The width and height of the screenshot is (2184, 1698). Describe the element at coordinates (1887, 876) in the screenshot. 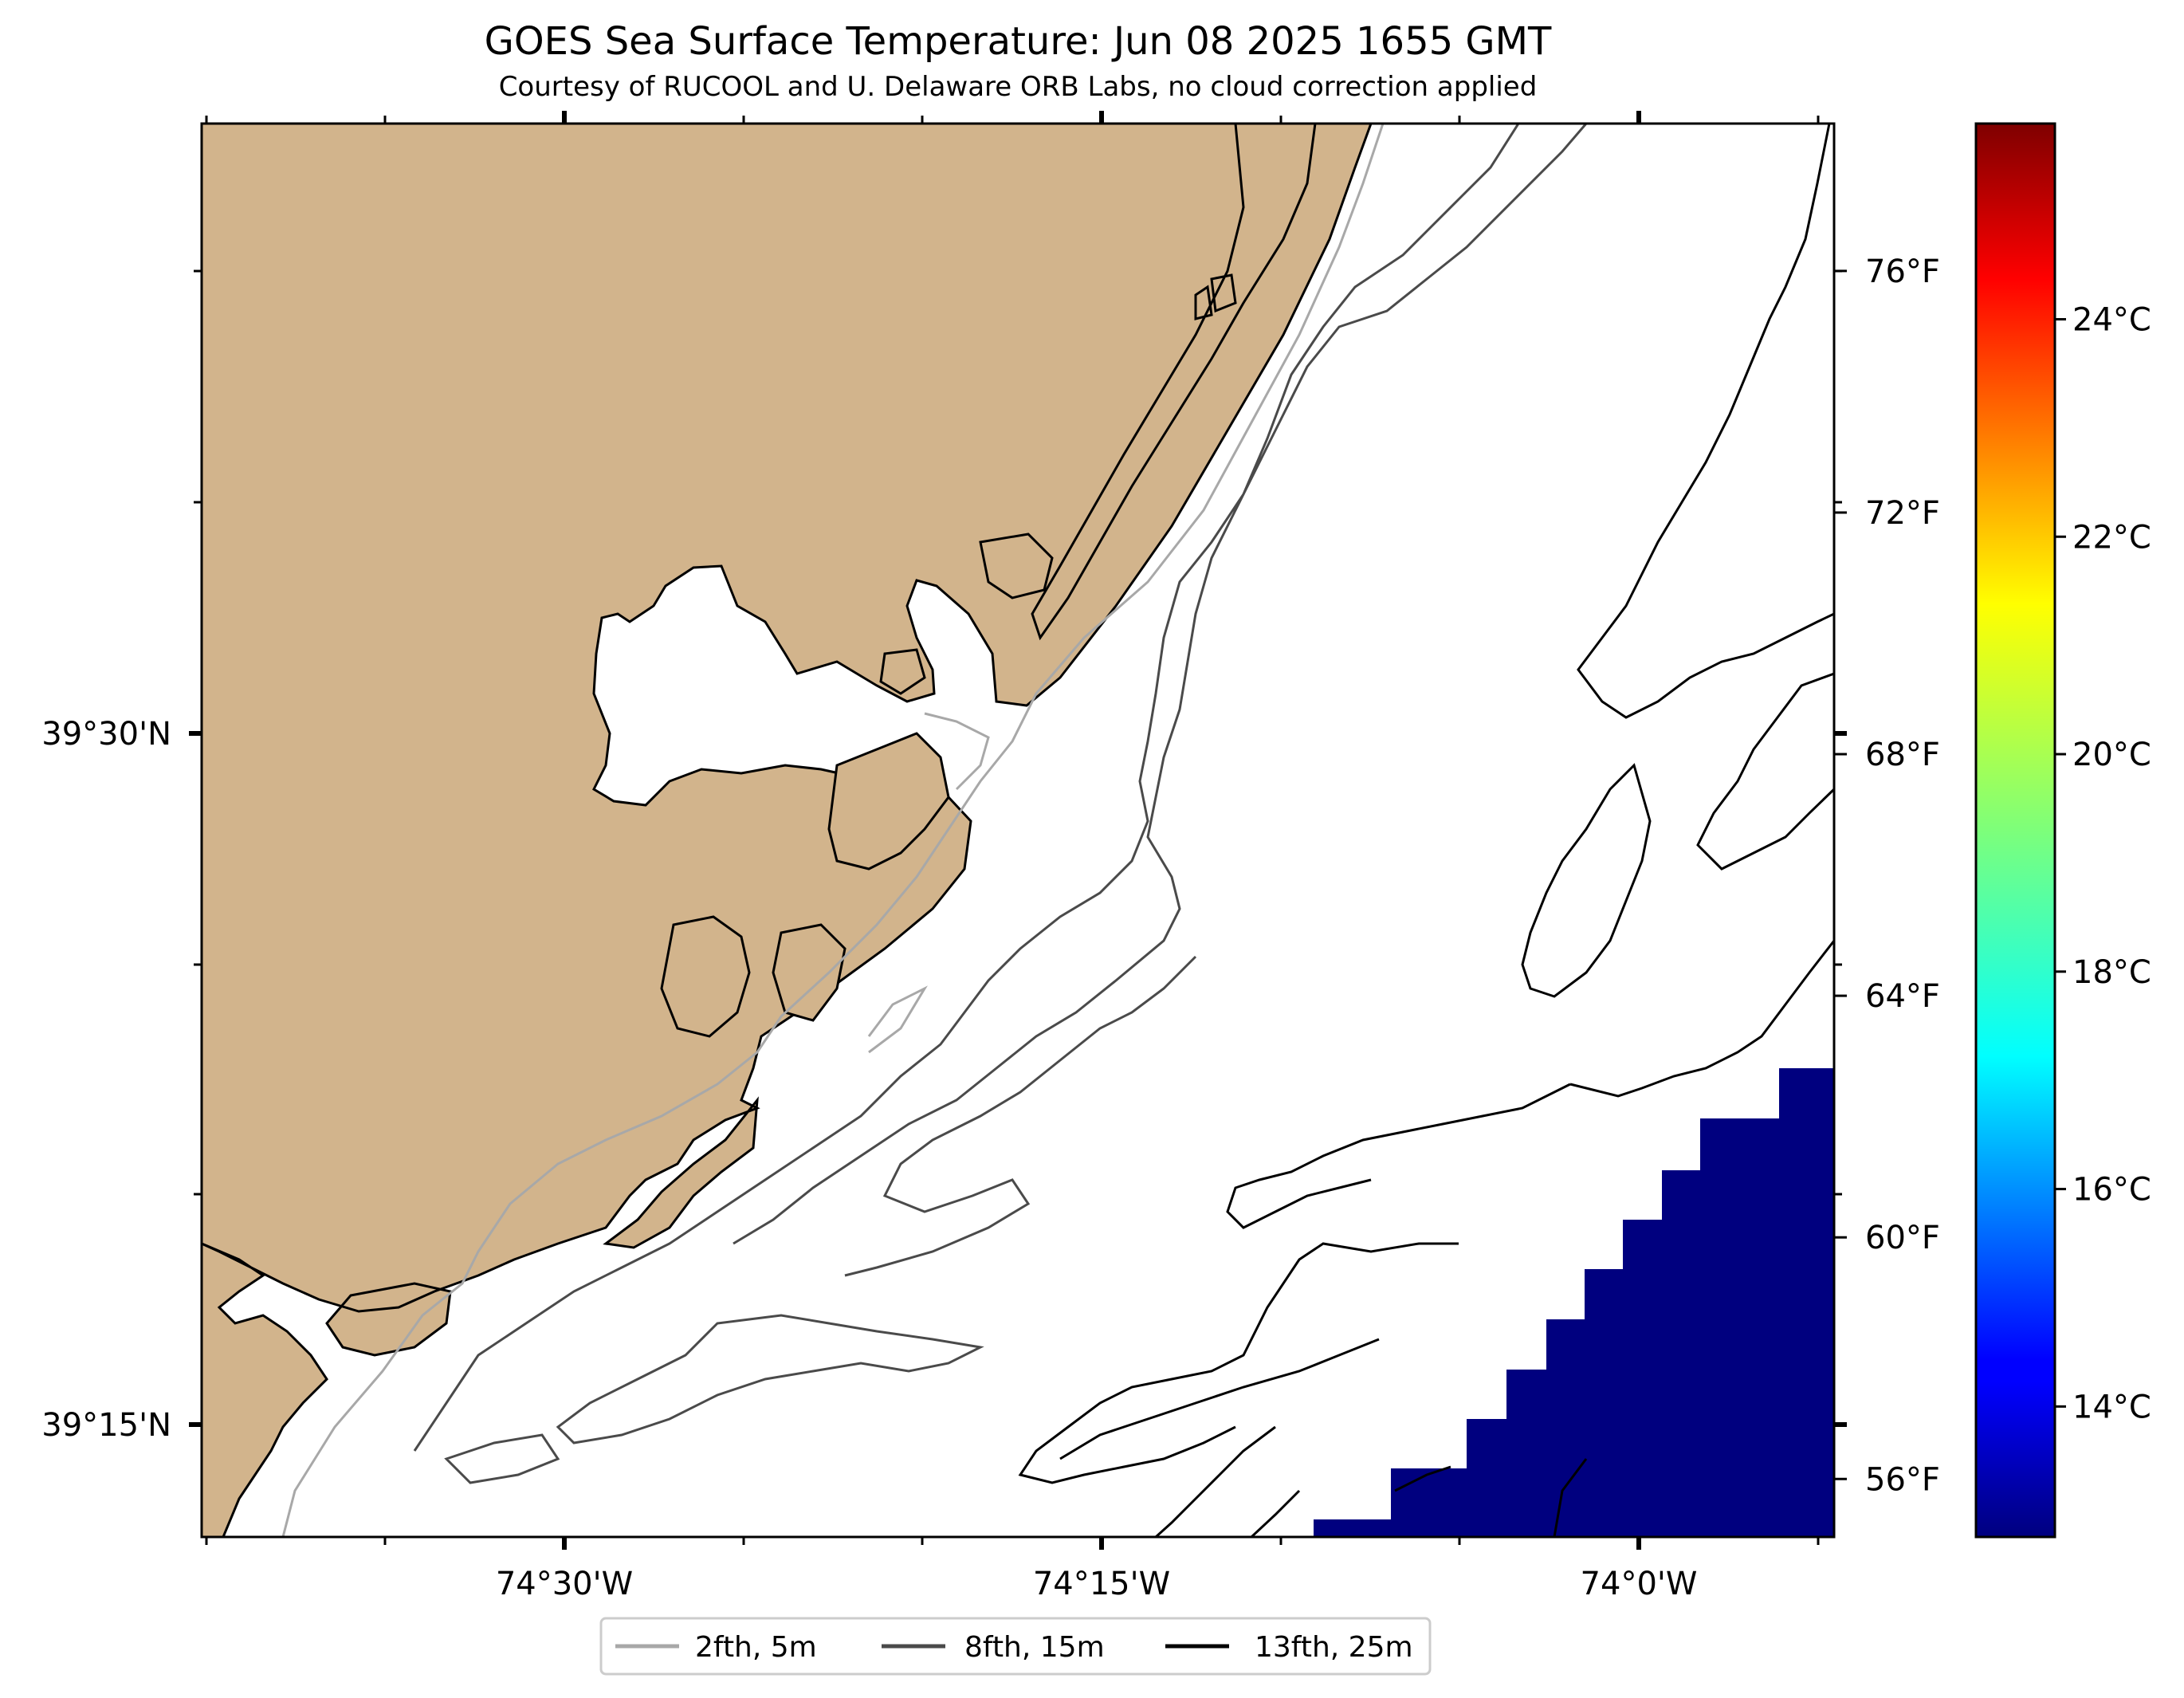

I see `fahrenheit-axis: 56°F 60°F 64°F 68°F 72°F 76°F` at that location.